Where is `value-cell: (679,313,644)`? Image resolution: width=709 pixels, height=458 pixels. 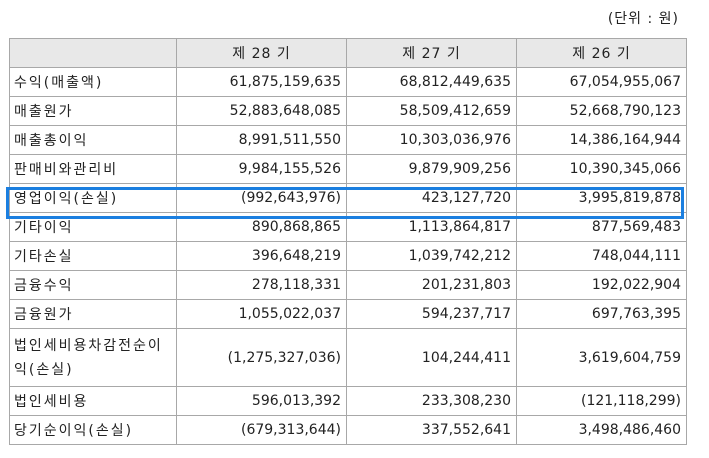 value-cell: (679,313,644) is located at coordinates (261, 430).